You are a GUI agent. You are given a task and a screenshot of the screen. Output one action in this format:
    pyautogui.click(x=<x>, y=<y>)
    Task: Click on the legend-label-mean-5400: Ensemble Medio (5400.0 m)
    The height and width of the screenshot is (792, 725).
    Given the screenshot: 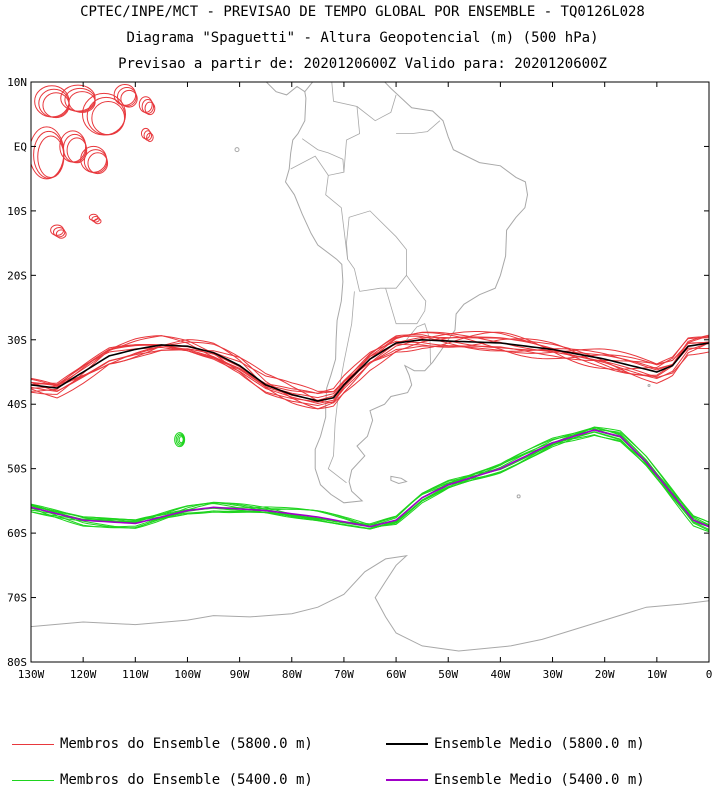 What is the action you would take?
    pyautogui.click(x=539, y=780)
    